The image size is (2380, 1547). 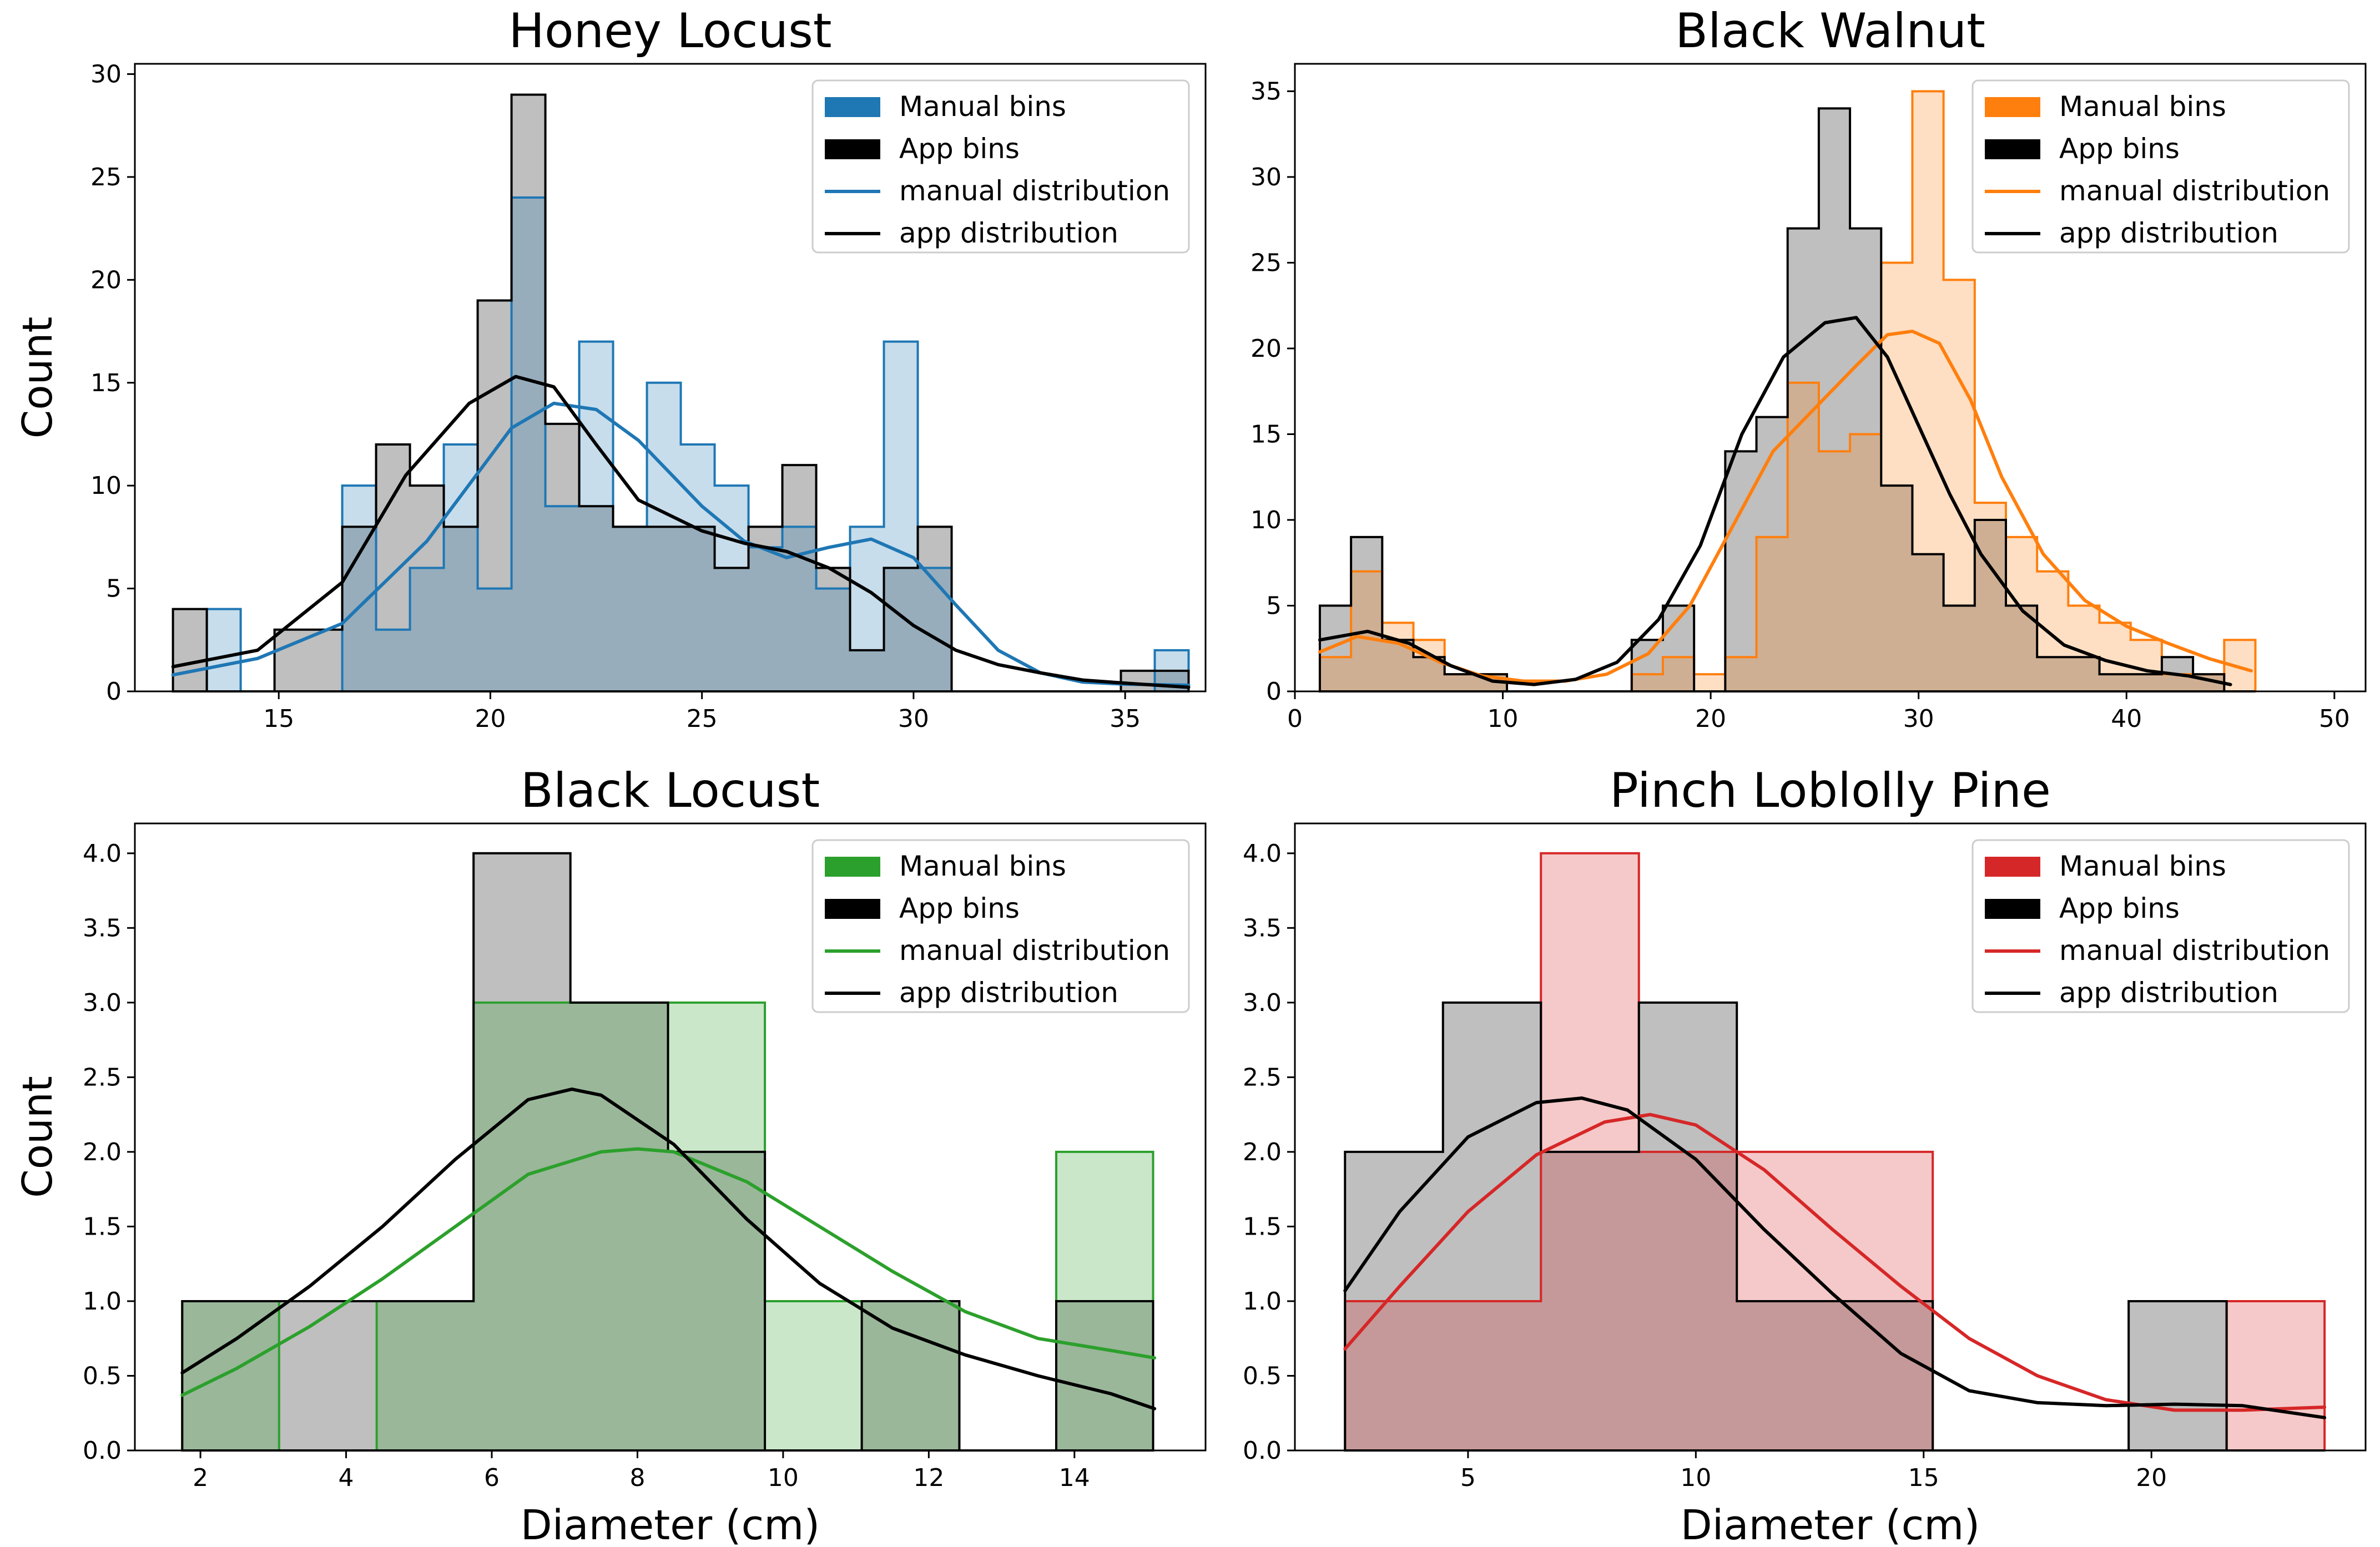 What do you see at coordinates (670, 791) in the screenshot?
I see `chart-title: Black Locust` at bounding box center [670, 791].